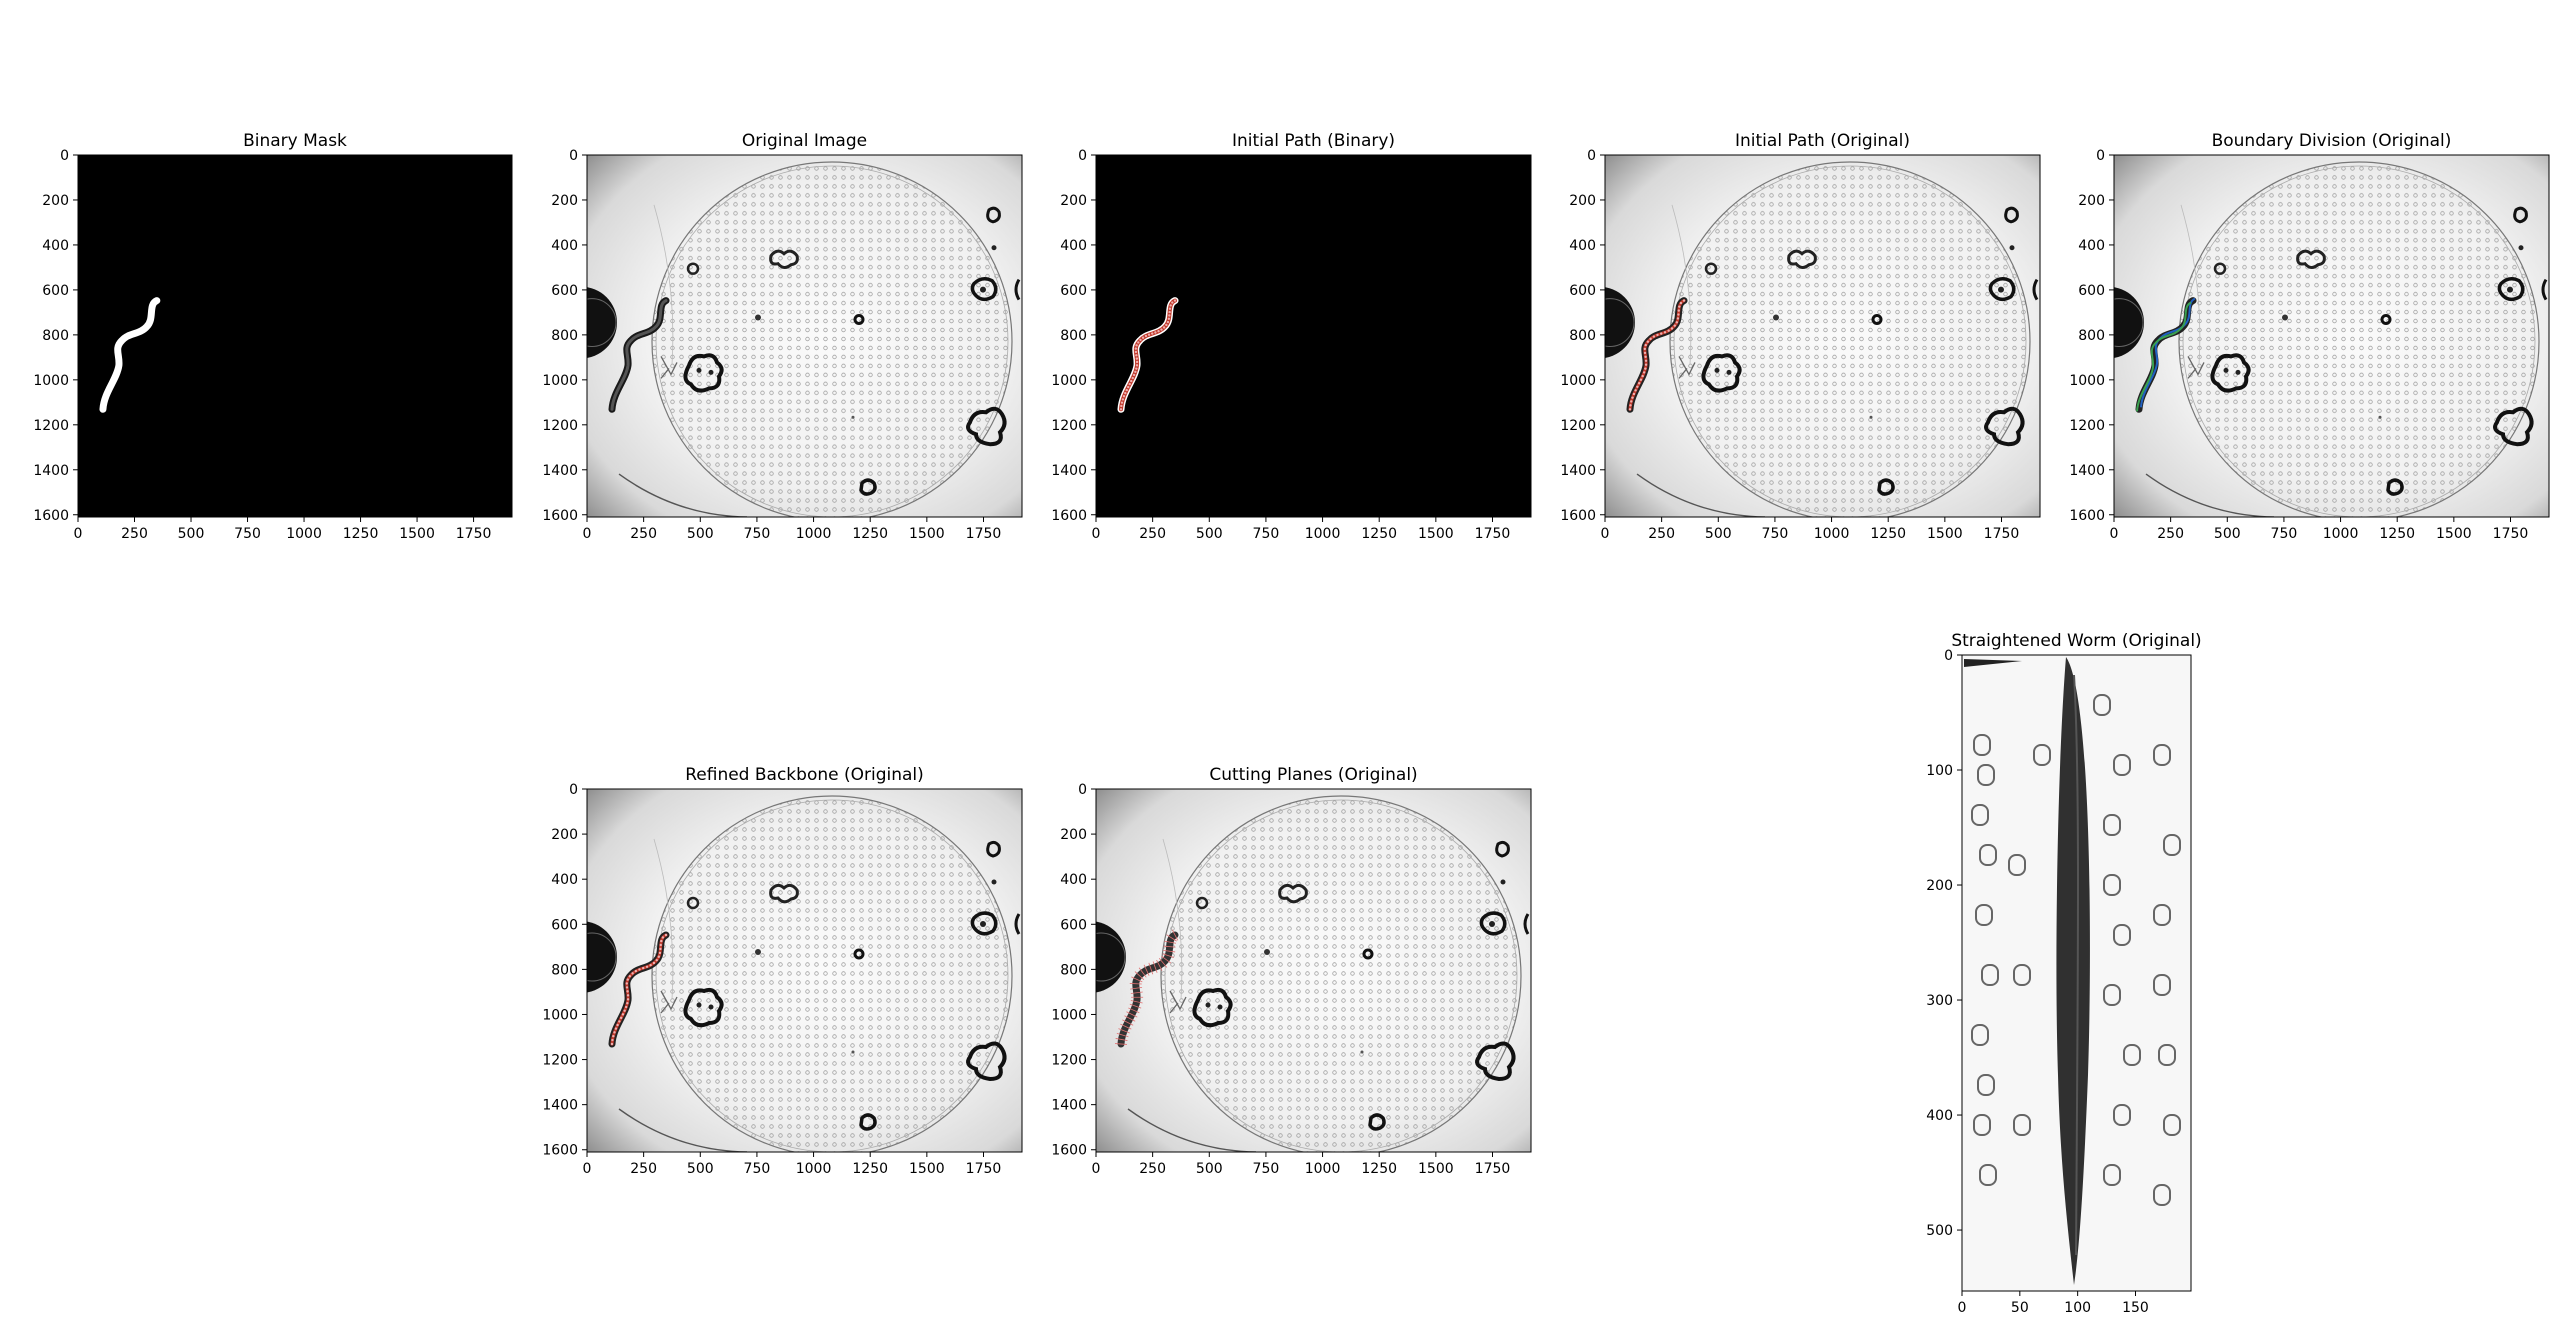 This screenshot has width=2560, height=1335. I want to click on panel-title: Refined Backbone (Original), so click(804, 775).